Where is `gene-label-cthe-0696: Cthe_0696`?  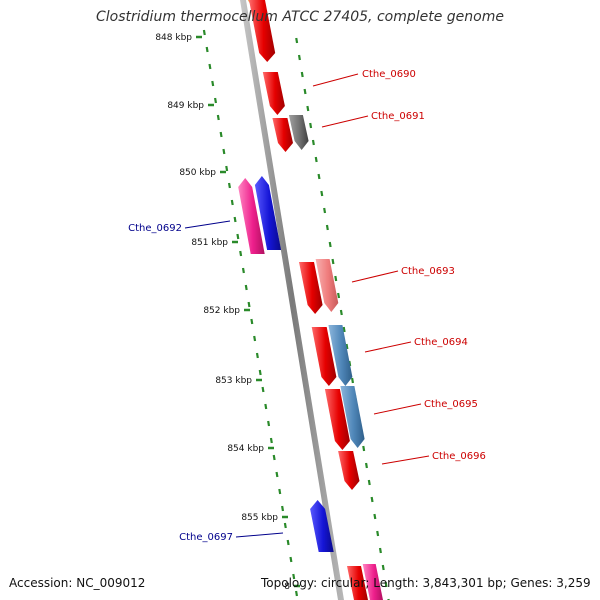 gene-label-cthe-0696: Cthe_0696 is located at coordinates (459, 456).